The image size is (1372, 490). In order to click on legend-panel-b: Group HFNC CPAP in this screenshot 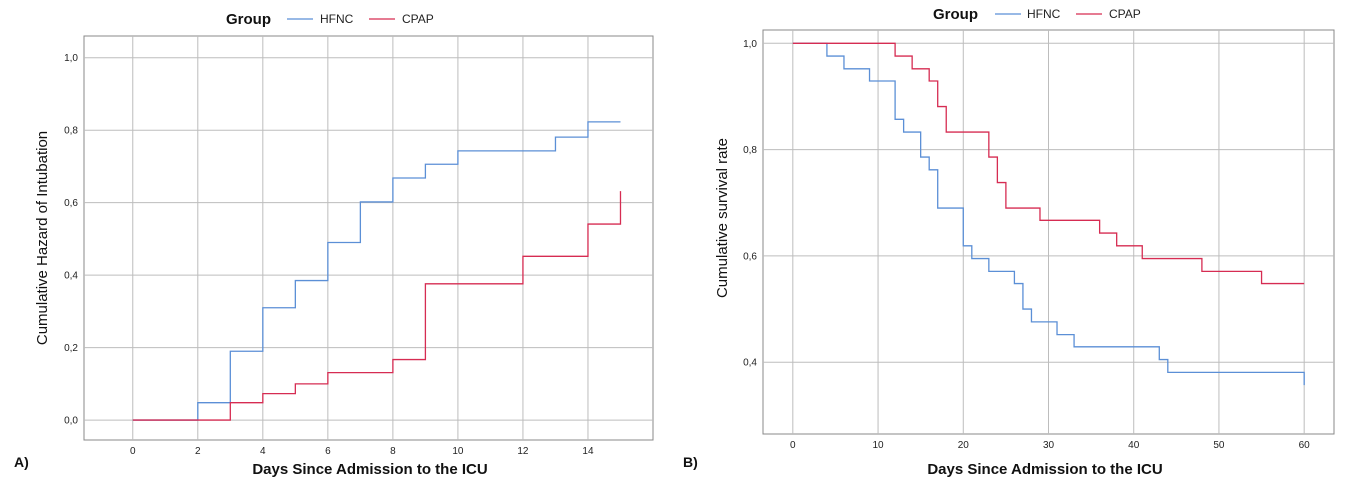, I will do `click(1037, 14)`.